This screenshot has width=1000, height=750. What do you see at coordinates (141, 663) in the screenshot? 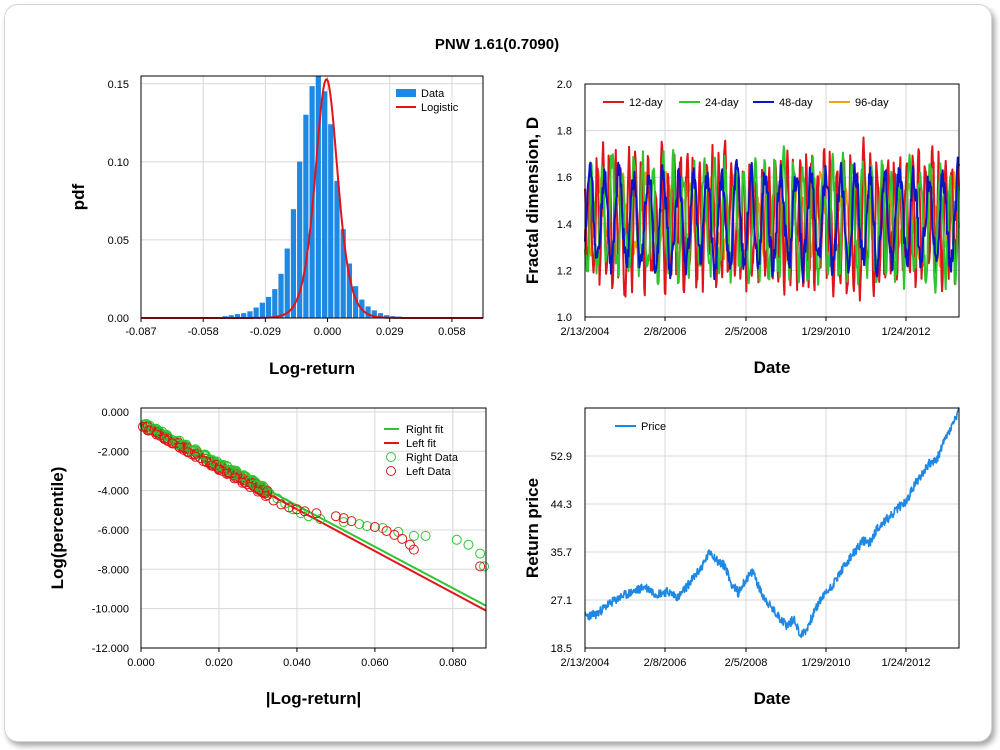
I see `tail-x-tick-label: 0.000` at bounding box center [141, 663].